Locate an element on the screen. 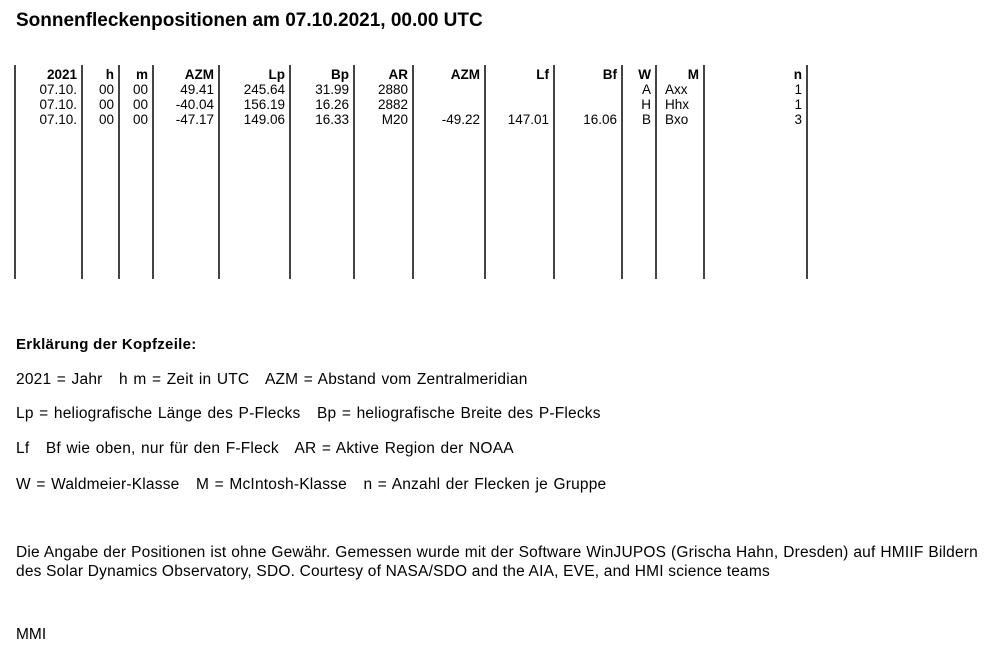 The image size is (987, 656). table-cell: Bxo is located at coordinates (679, 119).